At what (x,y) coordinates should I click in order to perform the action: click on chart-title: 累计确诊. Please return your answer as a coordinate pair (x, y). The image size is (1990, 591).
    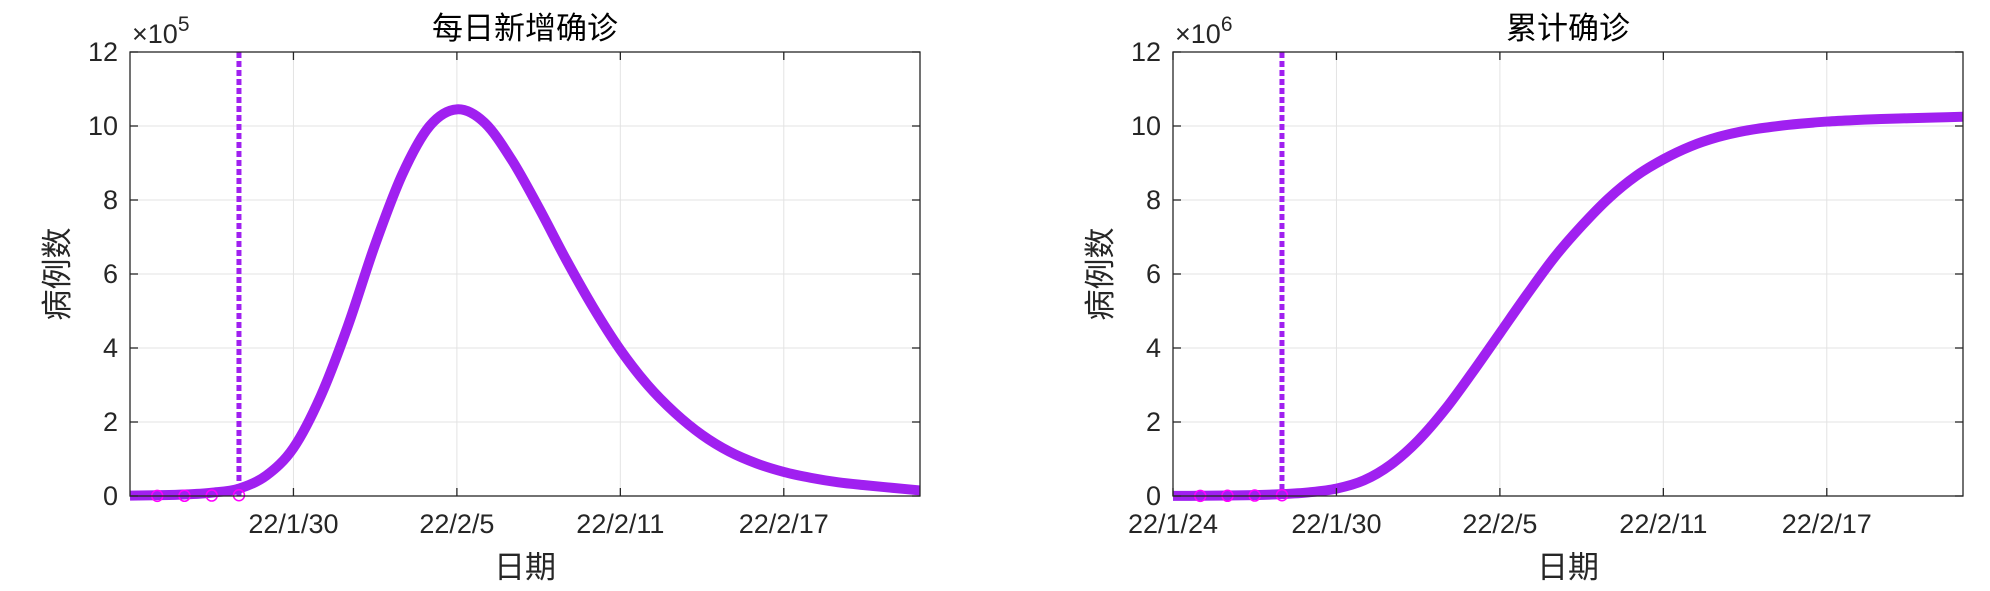
    Looking at the image, I should click on (1568, 29).